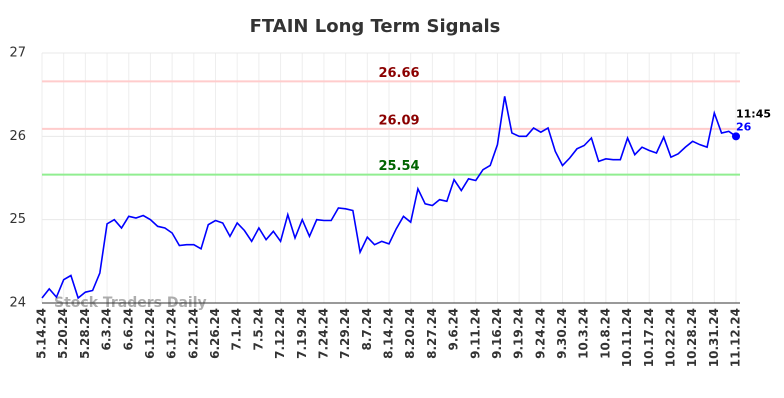 This screenshot has width=784, height=398. Describe the element at coordinates (605, 333) in the screenshot. I see `x-tick-label: 10.8.24` at that location.